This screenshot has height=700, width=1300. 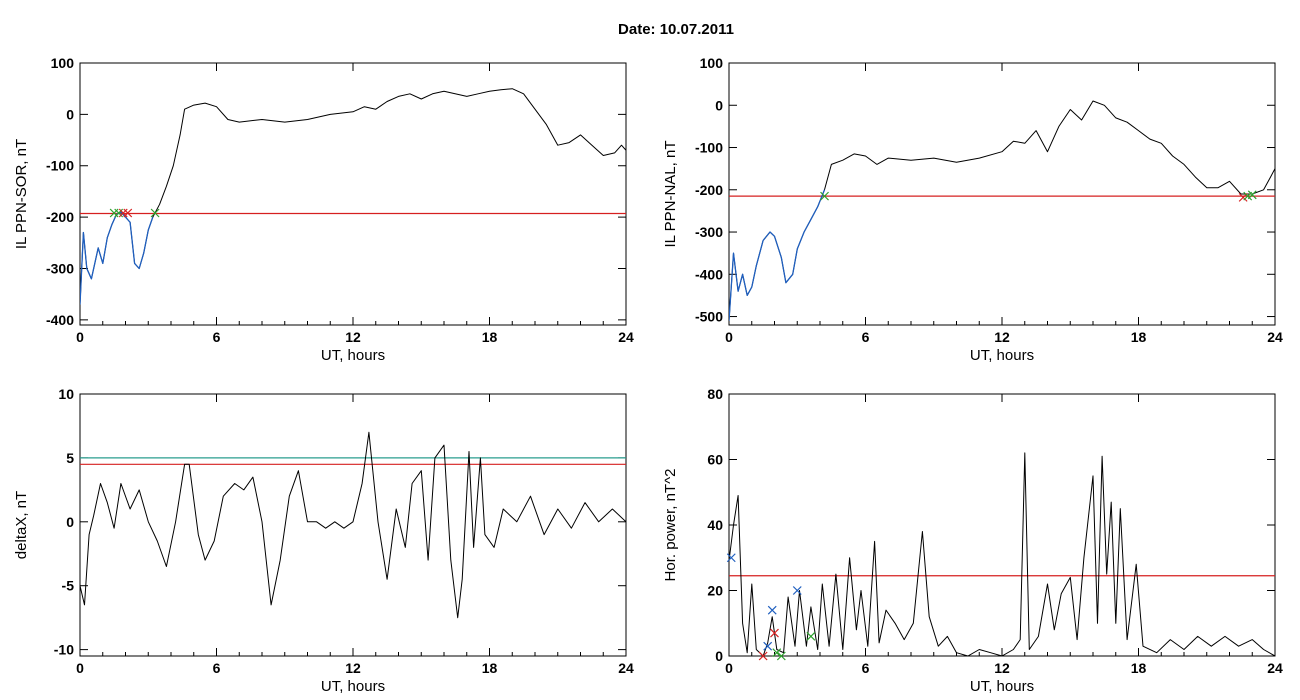 I want to click on y-tick-label: 60, so click(x=715, y=460).